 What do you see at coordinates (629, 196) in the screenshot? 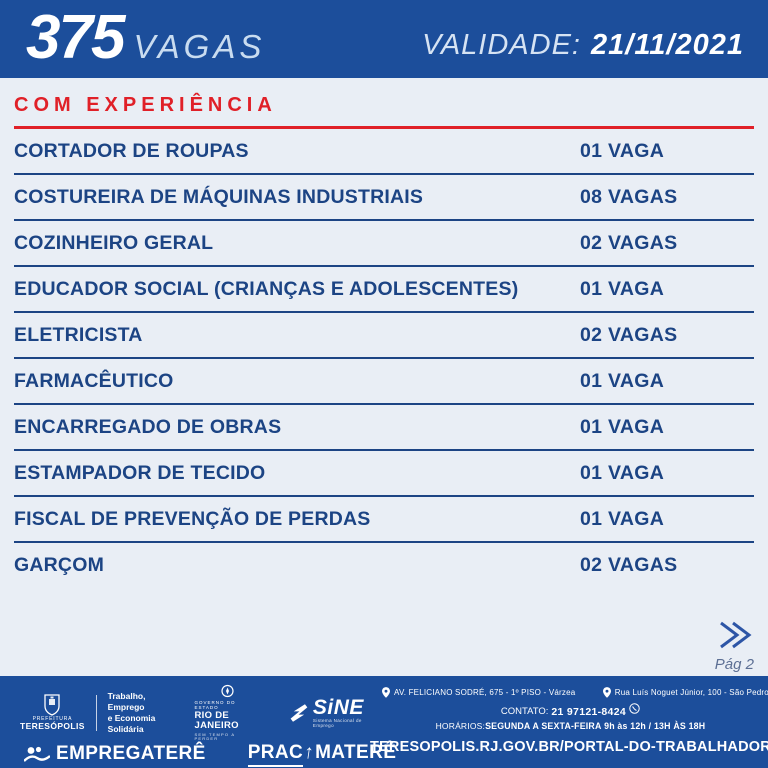
I see `job-vacancies: 08 VAGAS` at bounding box center [629, 196].